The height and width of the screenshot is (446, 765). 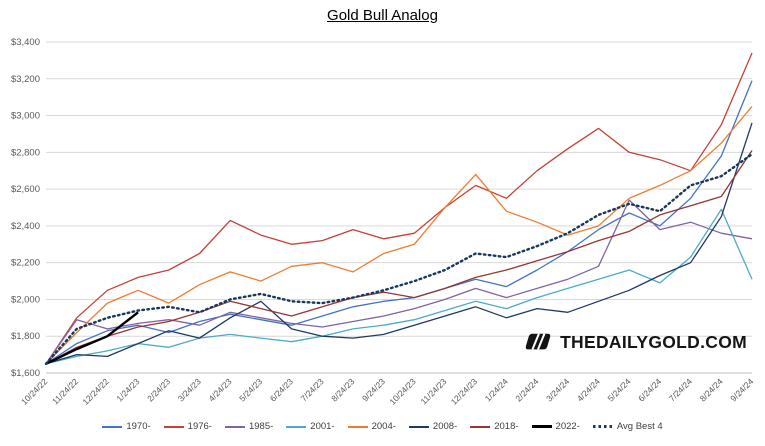 What do you see at coordinates (25, 116) in the screenshot?
I see `y-axis-tick-label: $3,000` at bounding box center [25, 116].